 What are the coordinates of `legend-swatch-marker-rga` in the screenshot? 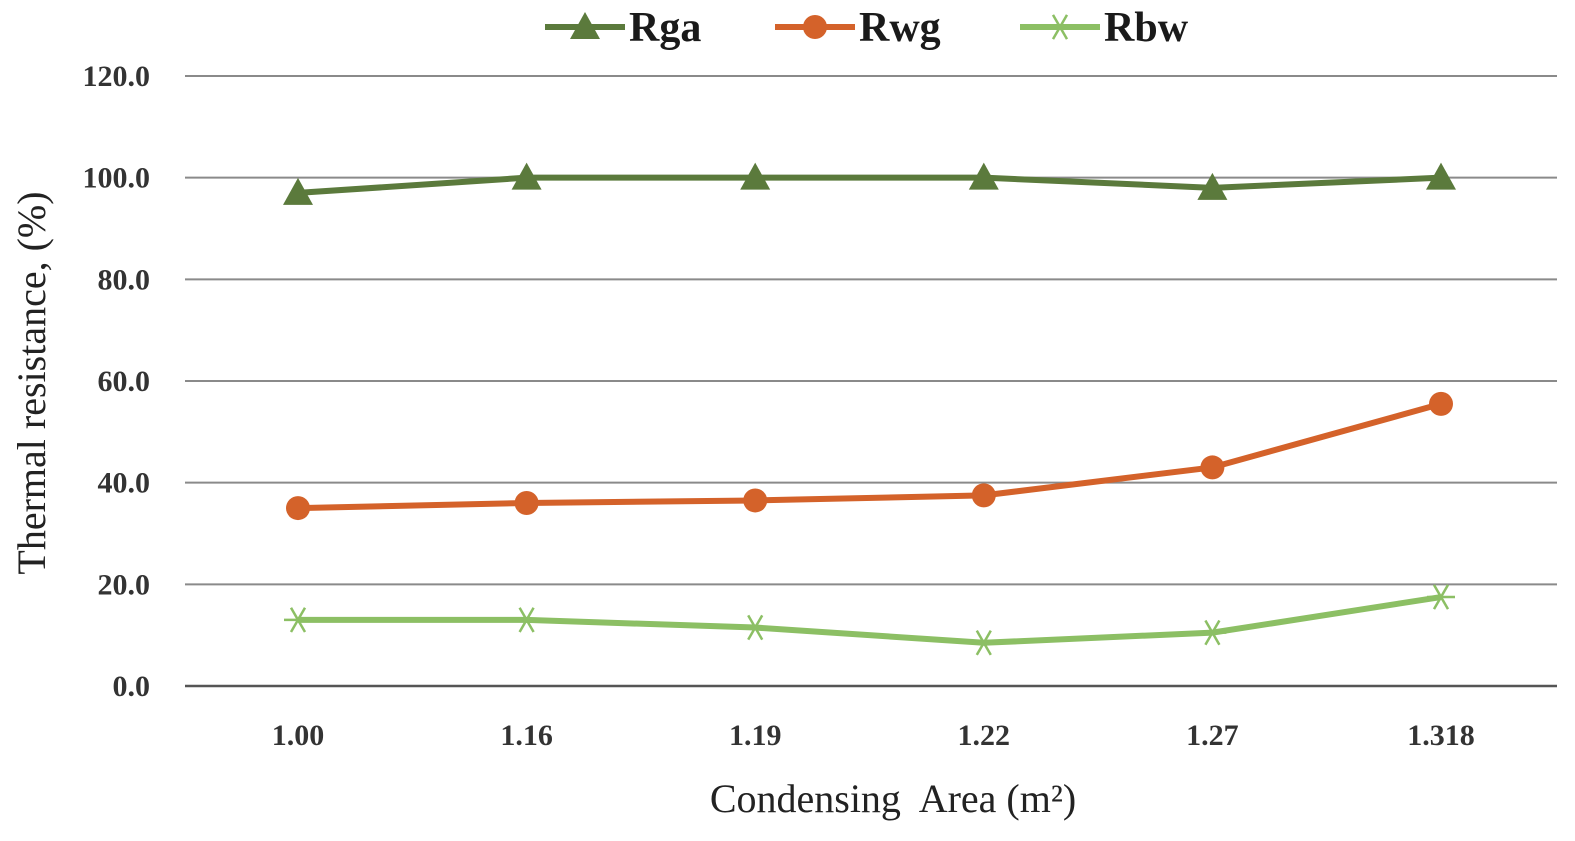 It's located at (585, 25).